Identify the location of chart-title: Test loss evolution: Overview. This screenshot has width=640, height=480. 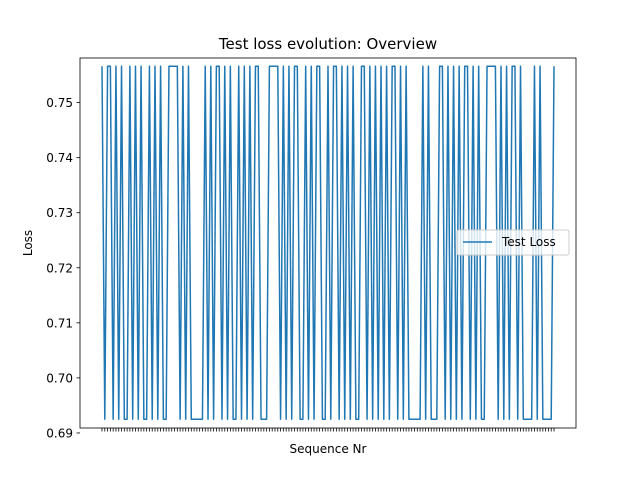
(327, 44).